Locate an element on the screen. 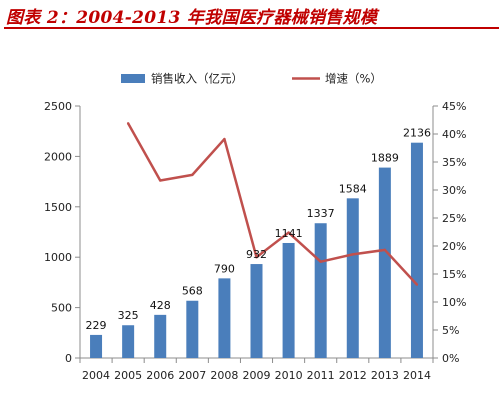 This screenshot has height=407, width=503. bar-value-label: 790 is located at coordinates (224, 268).